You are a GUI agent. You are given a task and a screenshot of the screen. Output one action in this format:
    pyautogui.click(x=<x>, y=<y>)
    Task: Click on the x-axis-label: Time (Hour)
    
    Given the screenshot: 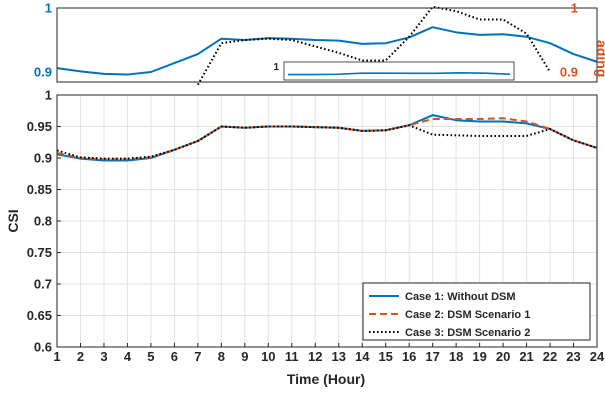 What is the action you would take?
    pyautogui.click(x=326, y=379)
    